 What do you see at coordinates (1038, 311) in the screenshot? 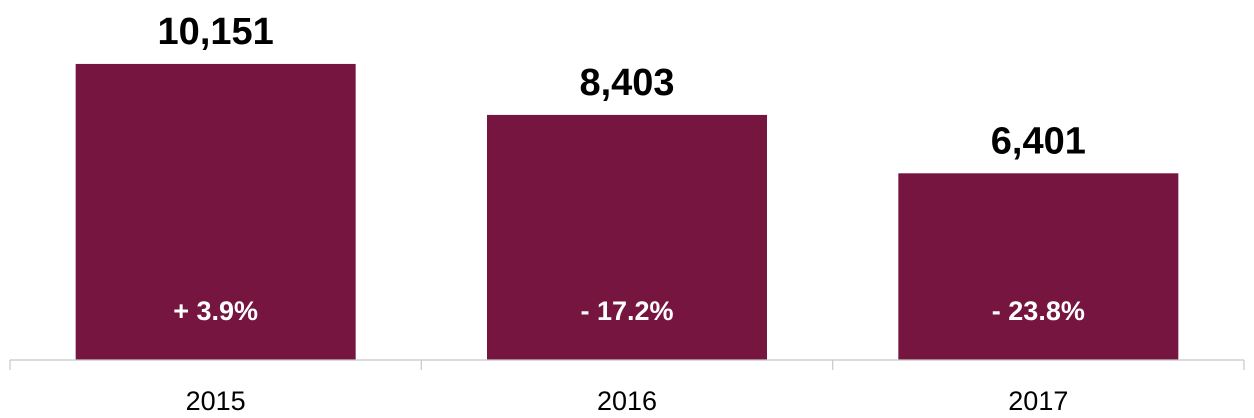
I see `change-label-2017: - 23.8%` at bounding box center [1038, 311].